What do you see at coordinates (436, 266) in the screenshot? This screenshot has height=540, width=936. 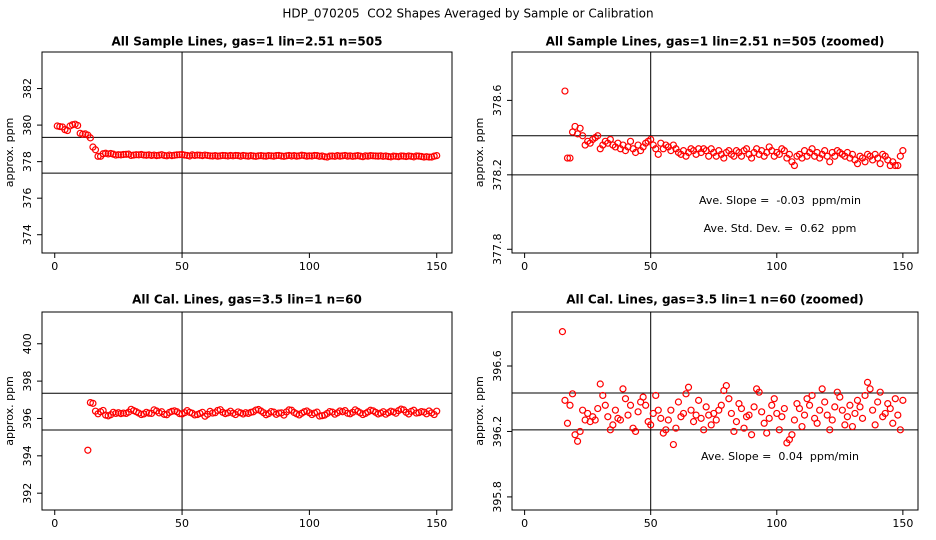 I see `x-tick-label: 150` at bounding box center [436, 266].